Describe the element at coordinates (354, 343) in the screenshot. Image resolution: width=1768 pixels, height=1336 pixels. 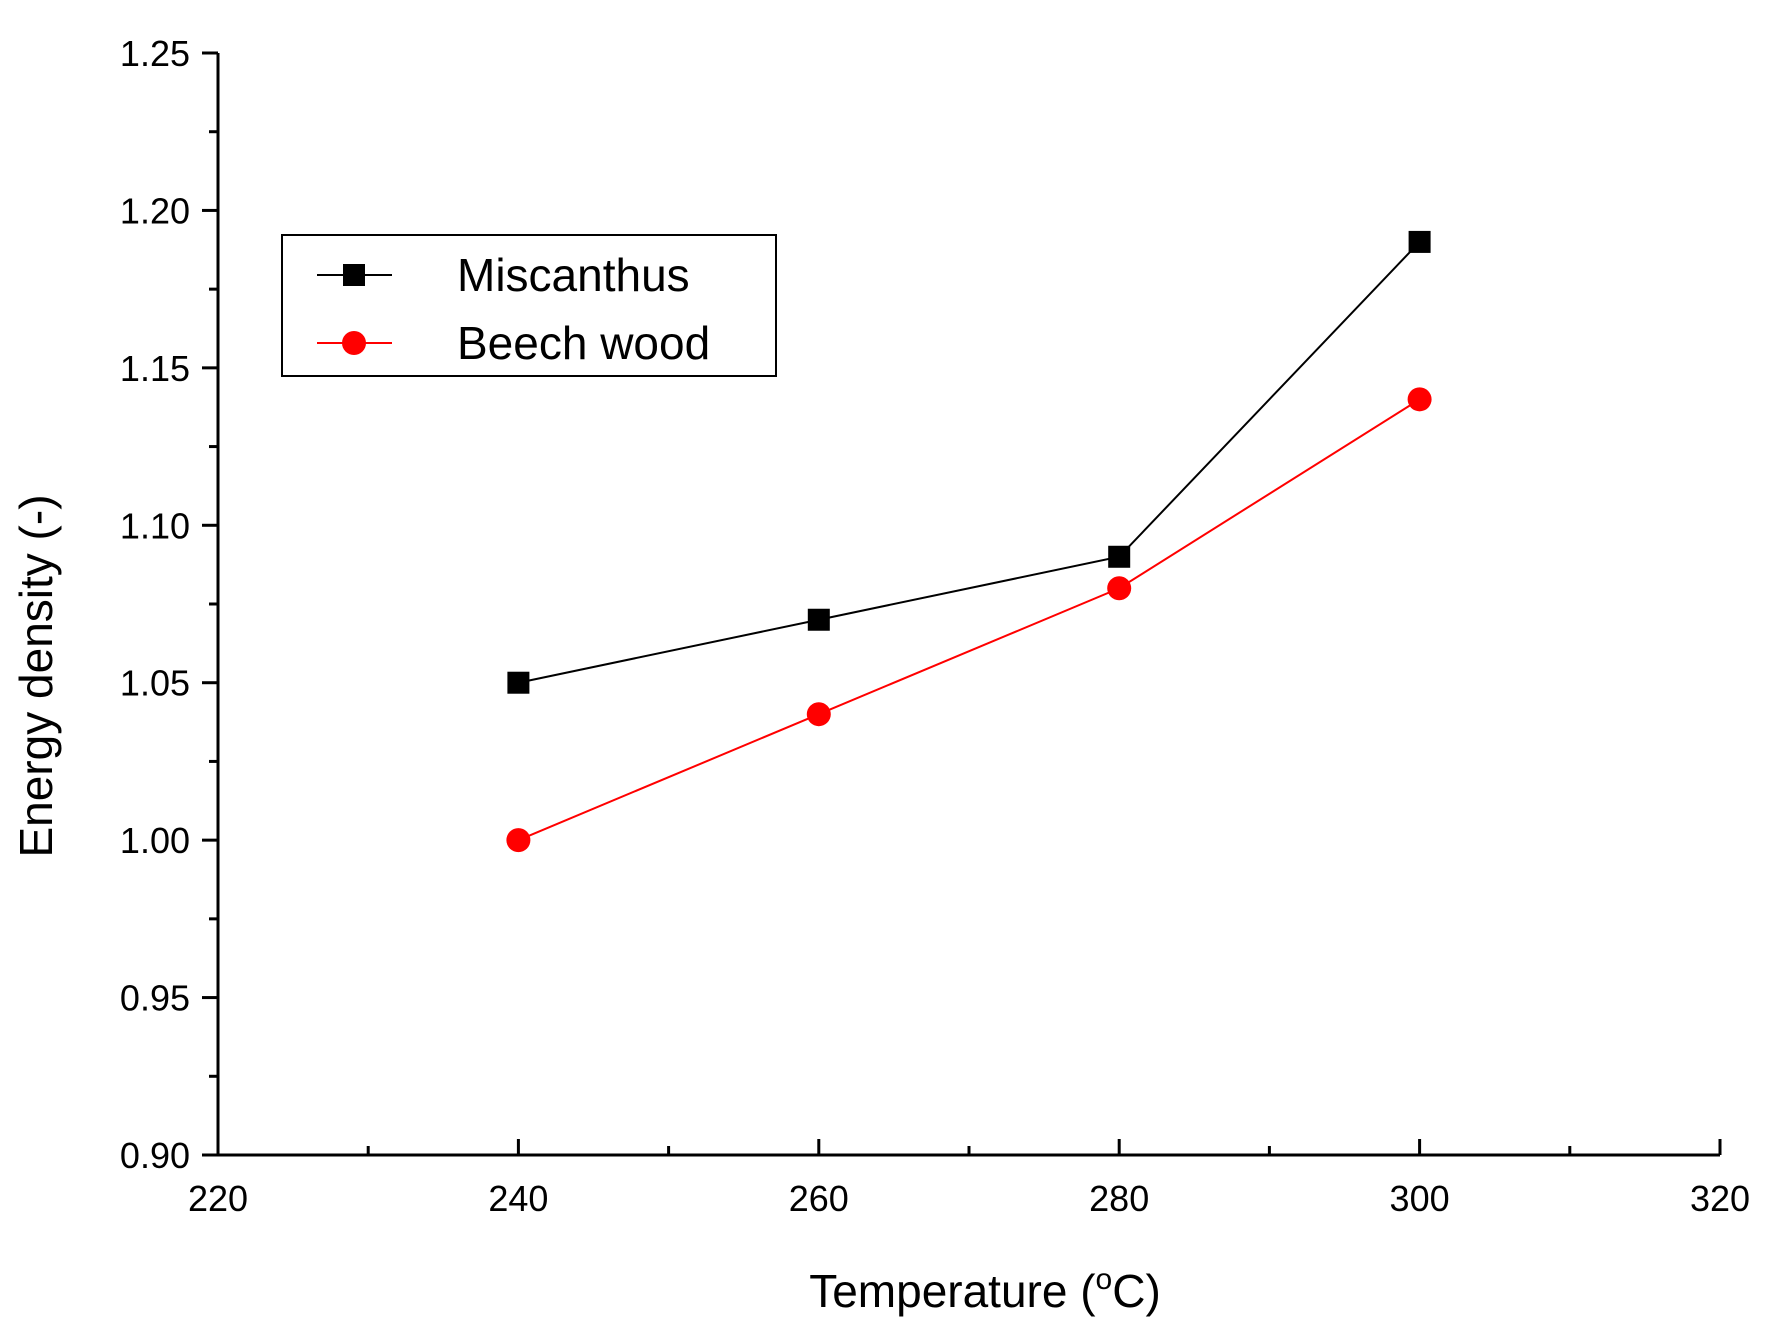
I see `legend-marker-beech-wood` at that location.